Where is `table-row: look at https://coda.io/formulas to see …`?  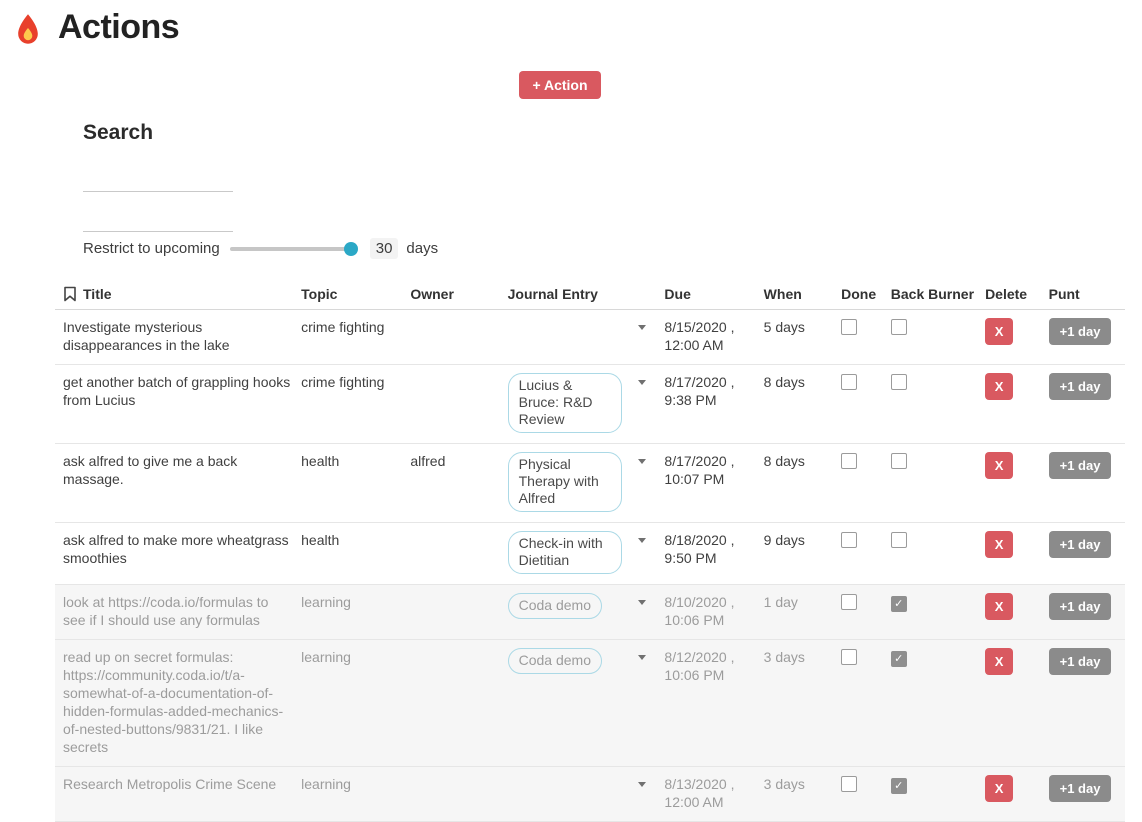 table-row: look at https://coda.io/formulas to see … is located at coordinates (590, 612).